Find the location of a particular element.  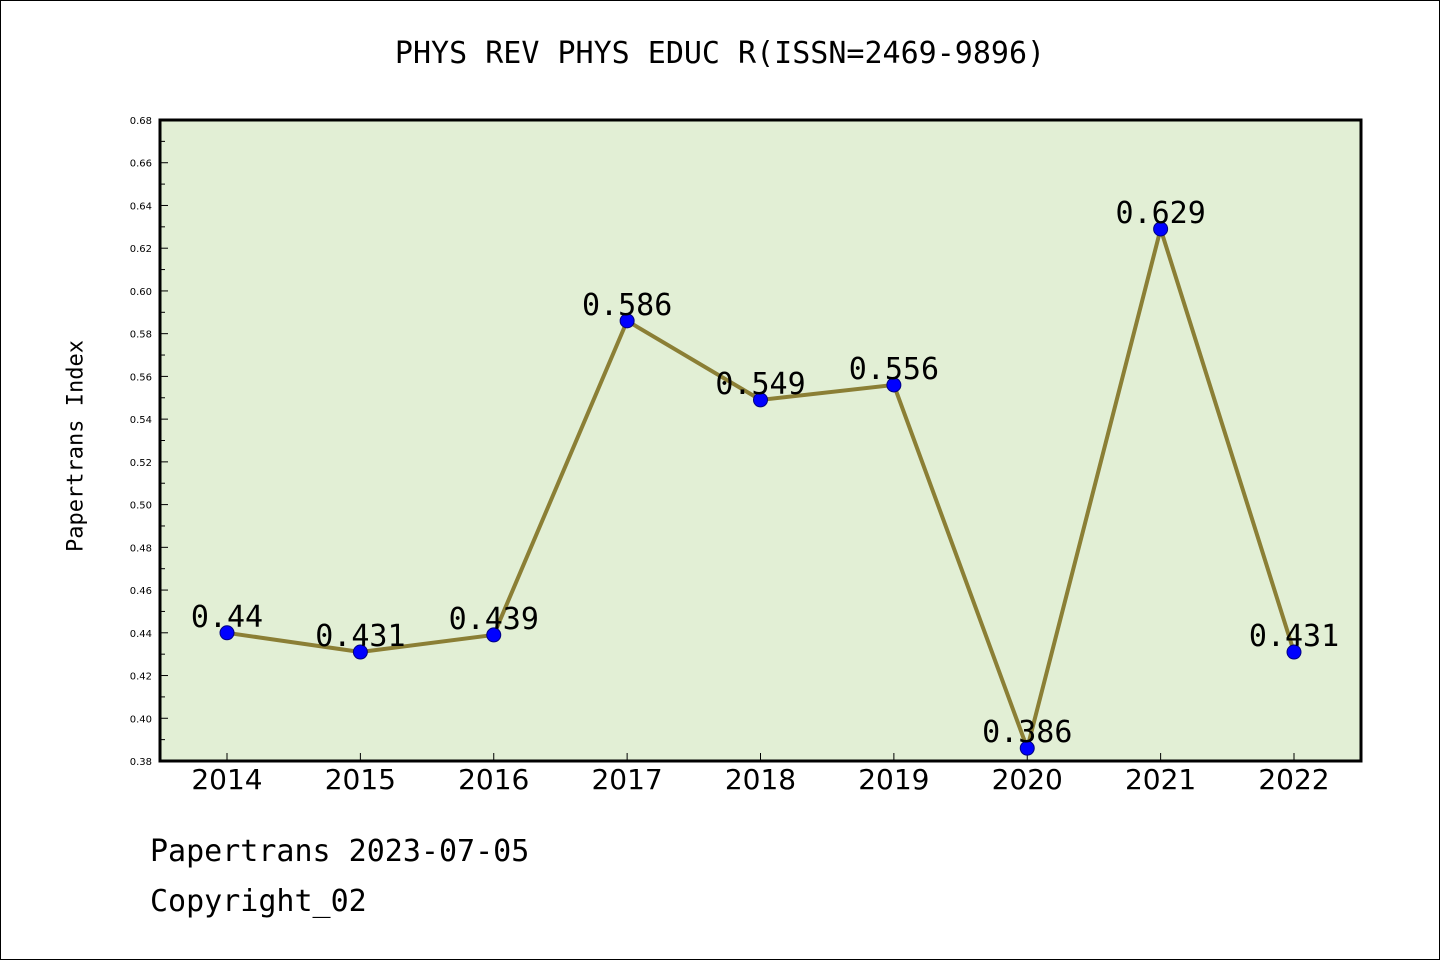

y-tick-label: 0.52 is located at coordinates (141, 463).